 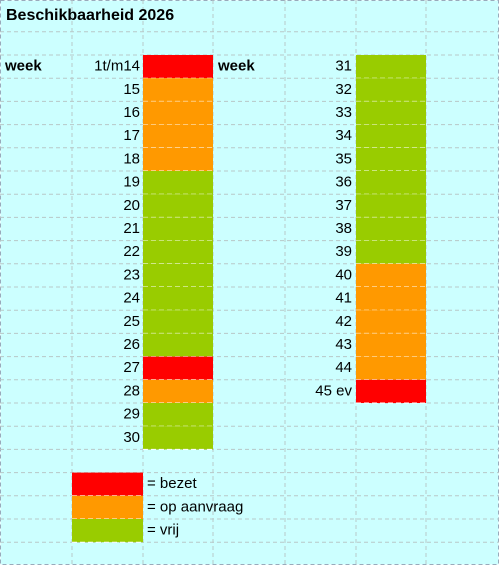 I want to click on week-label: 29, so click(x=131, y=414).